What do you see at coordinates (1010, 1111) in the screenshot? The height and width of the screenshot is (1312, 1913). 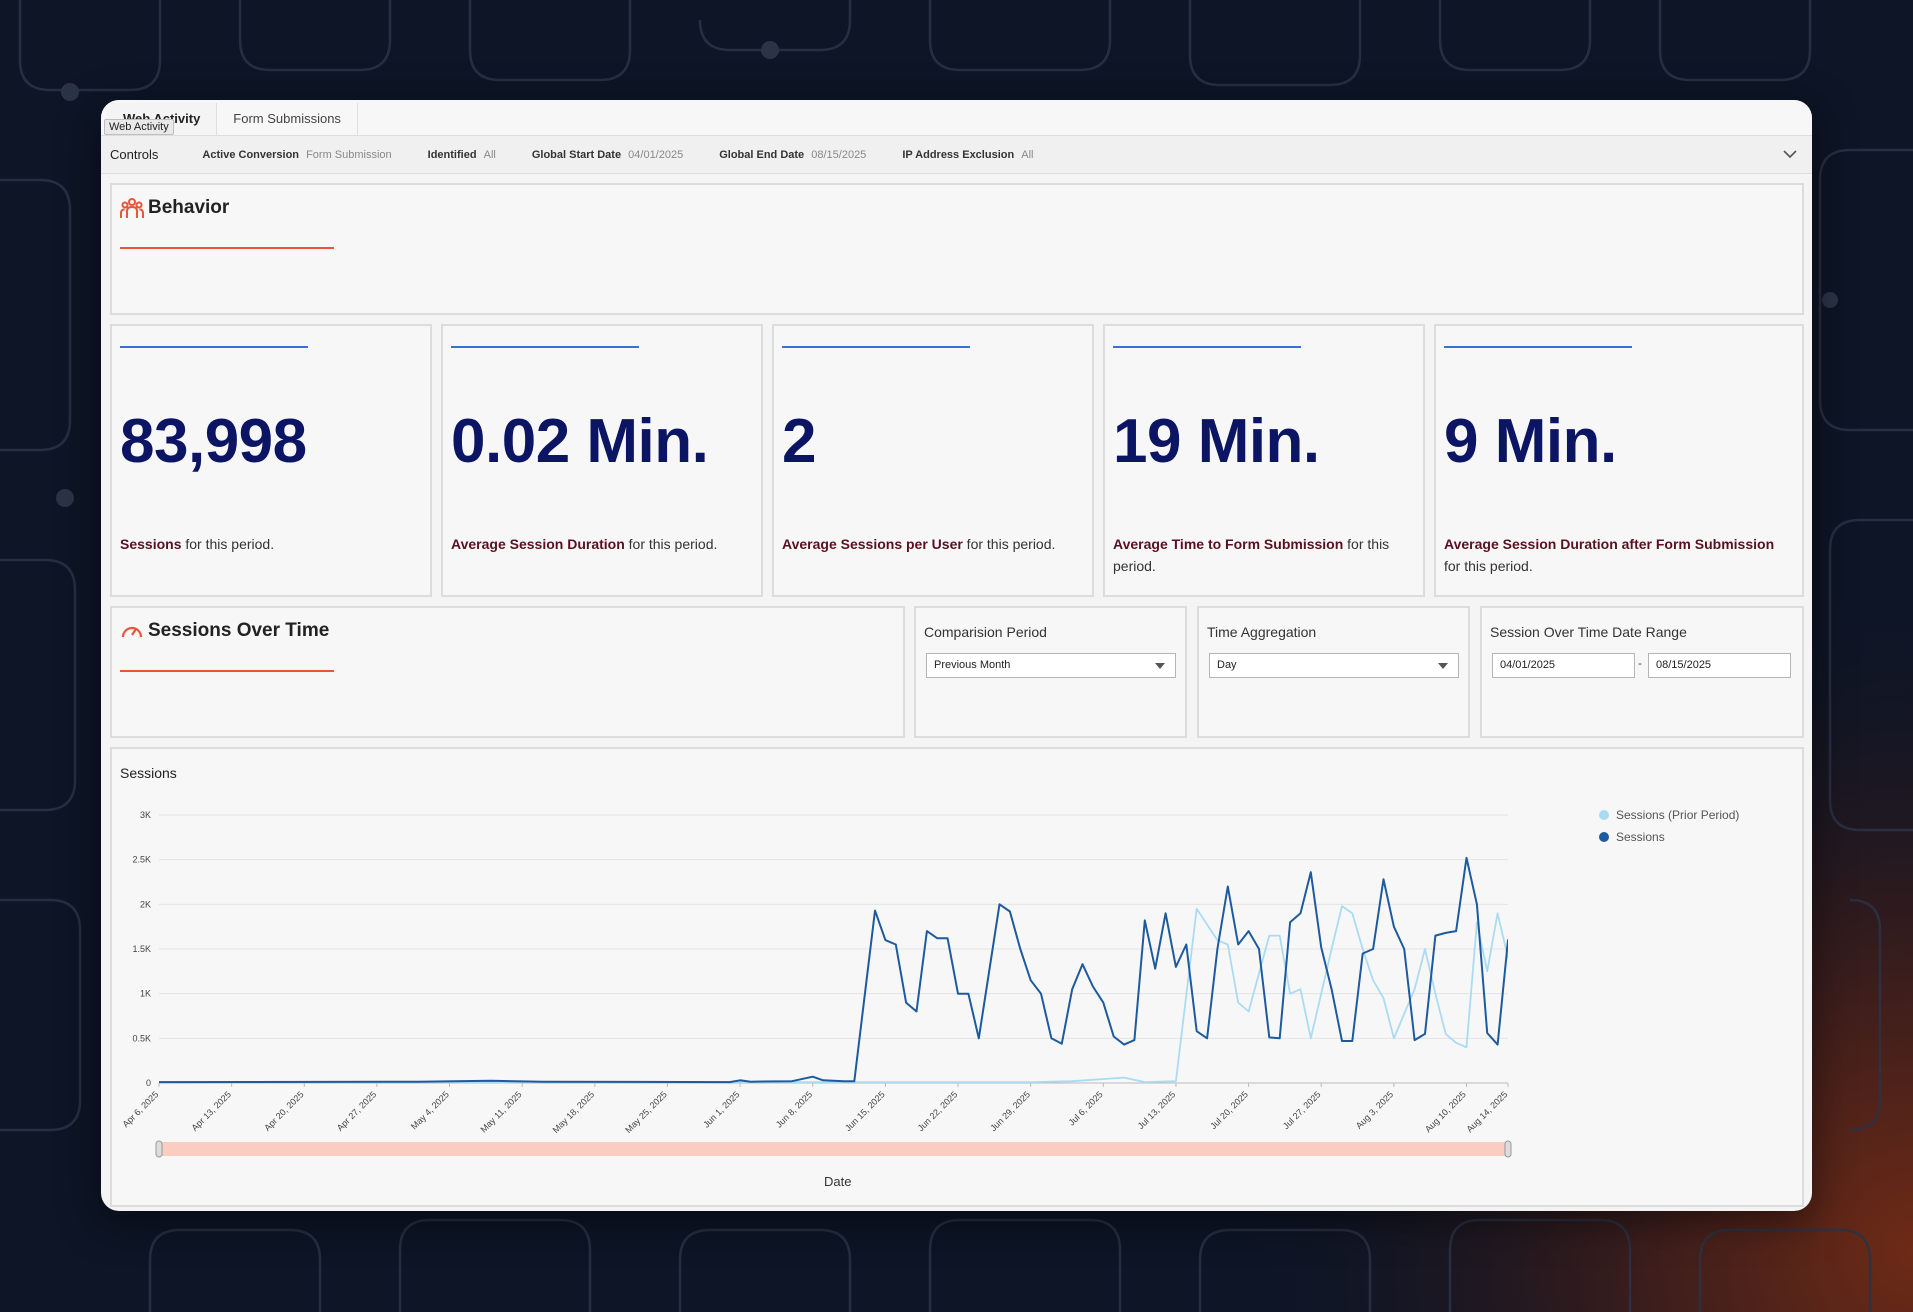 I see `x-tick-label: Jun 29, 2025` at bounding box center [1010, 1111].